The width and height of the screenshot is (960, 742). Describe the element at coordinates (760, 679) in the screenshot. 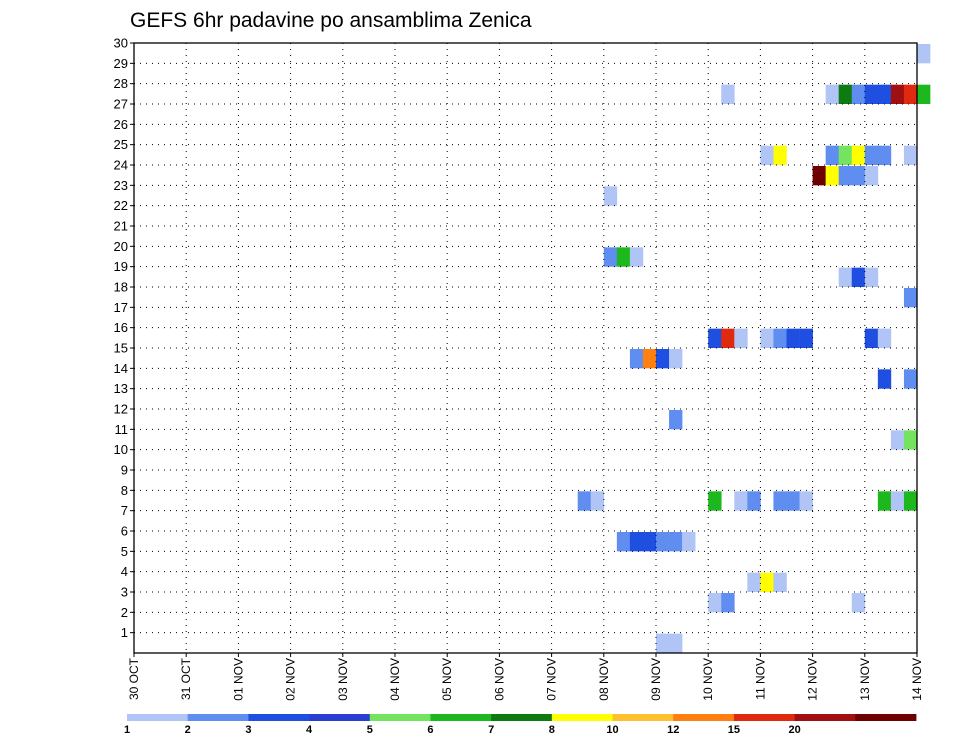

I see `x-tick-label: 11 NOV` at that location.